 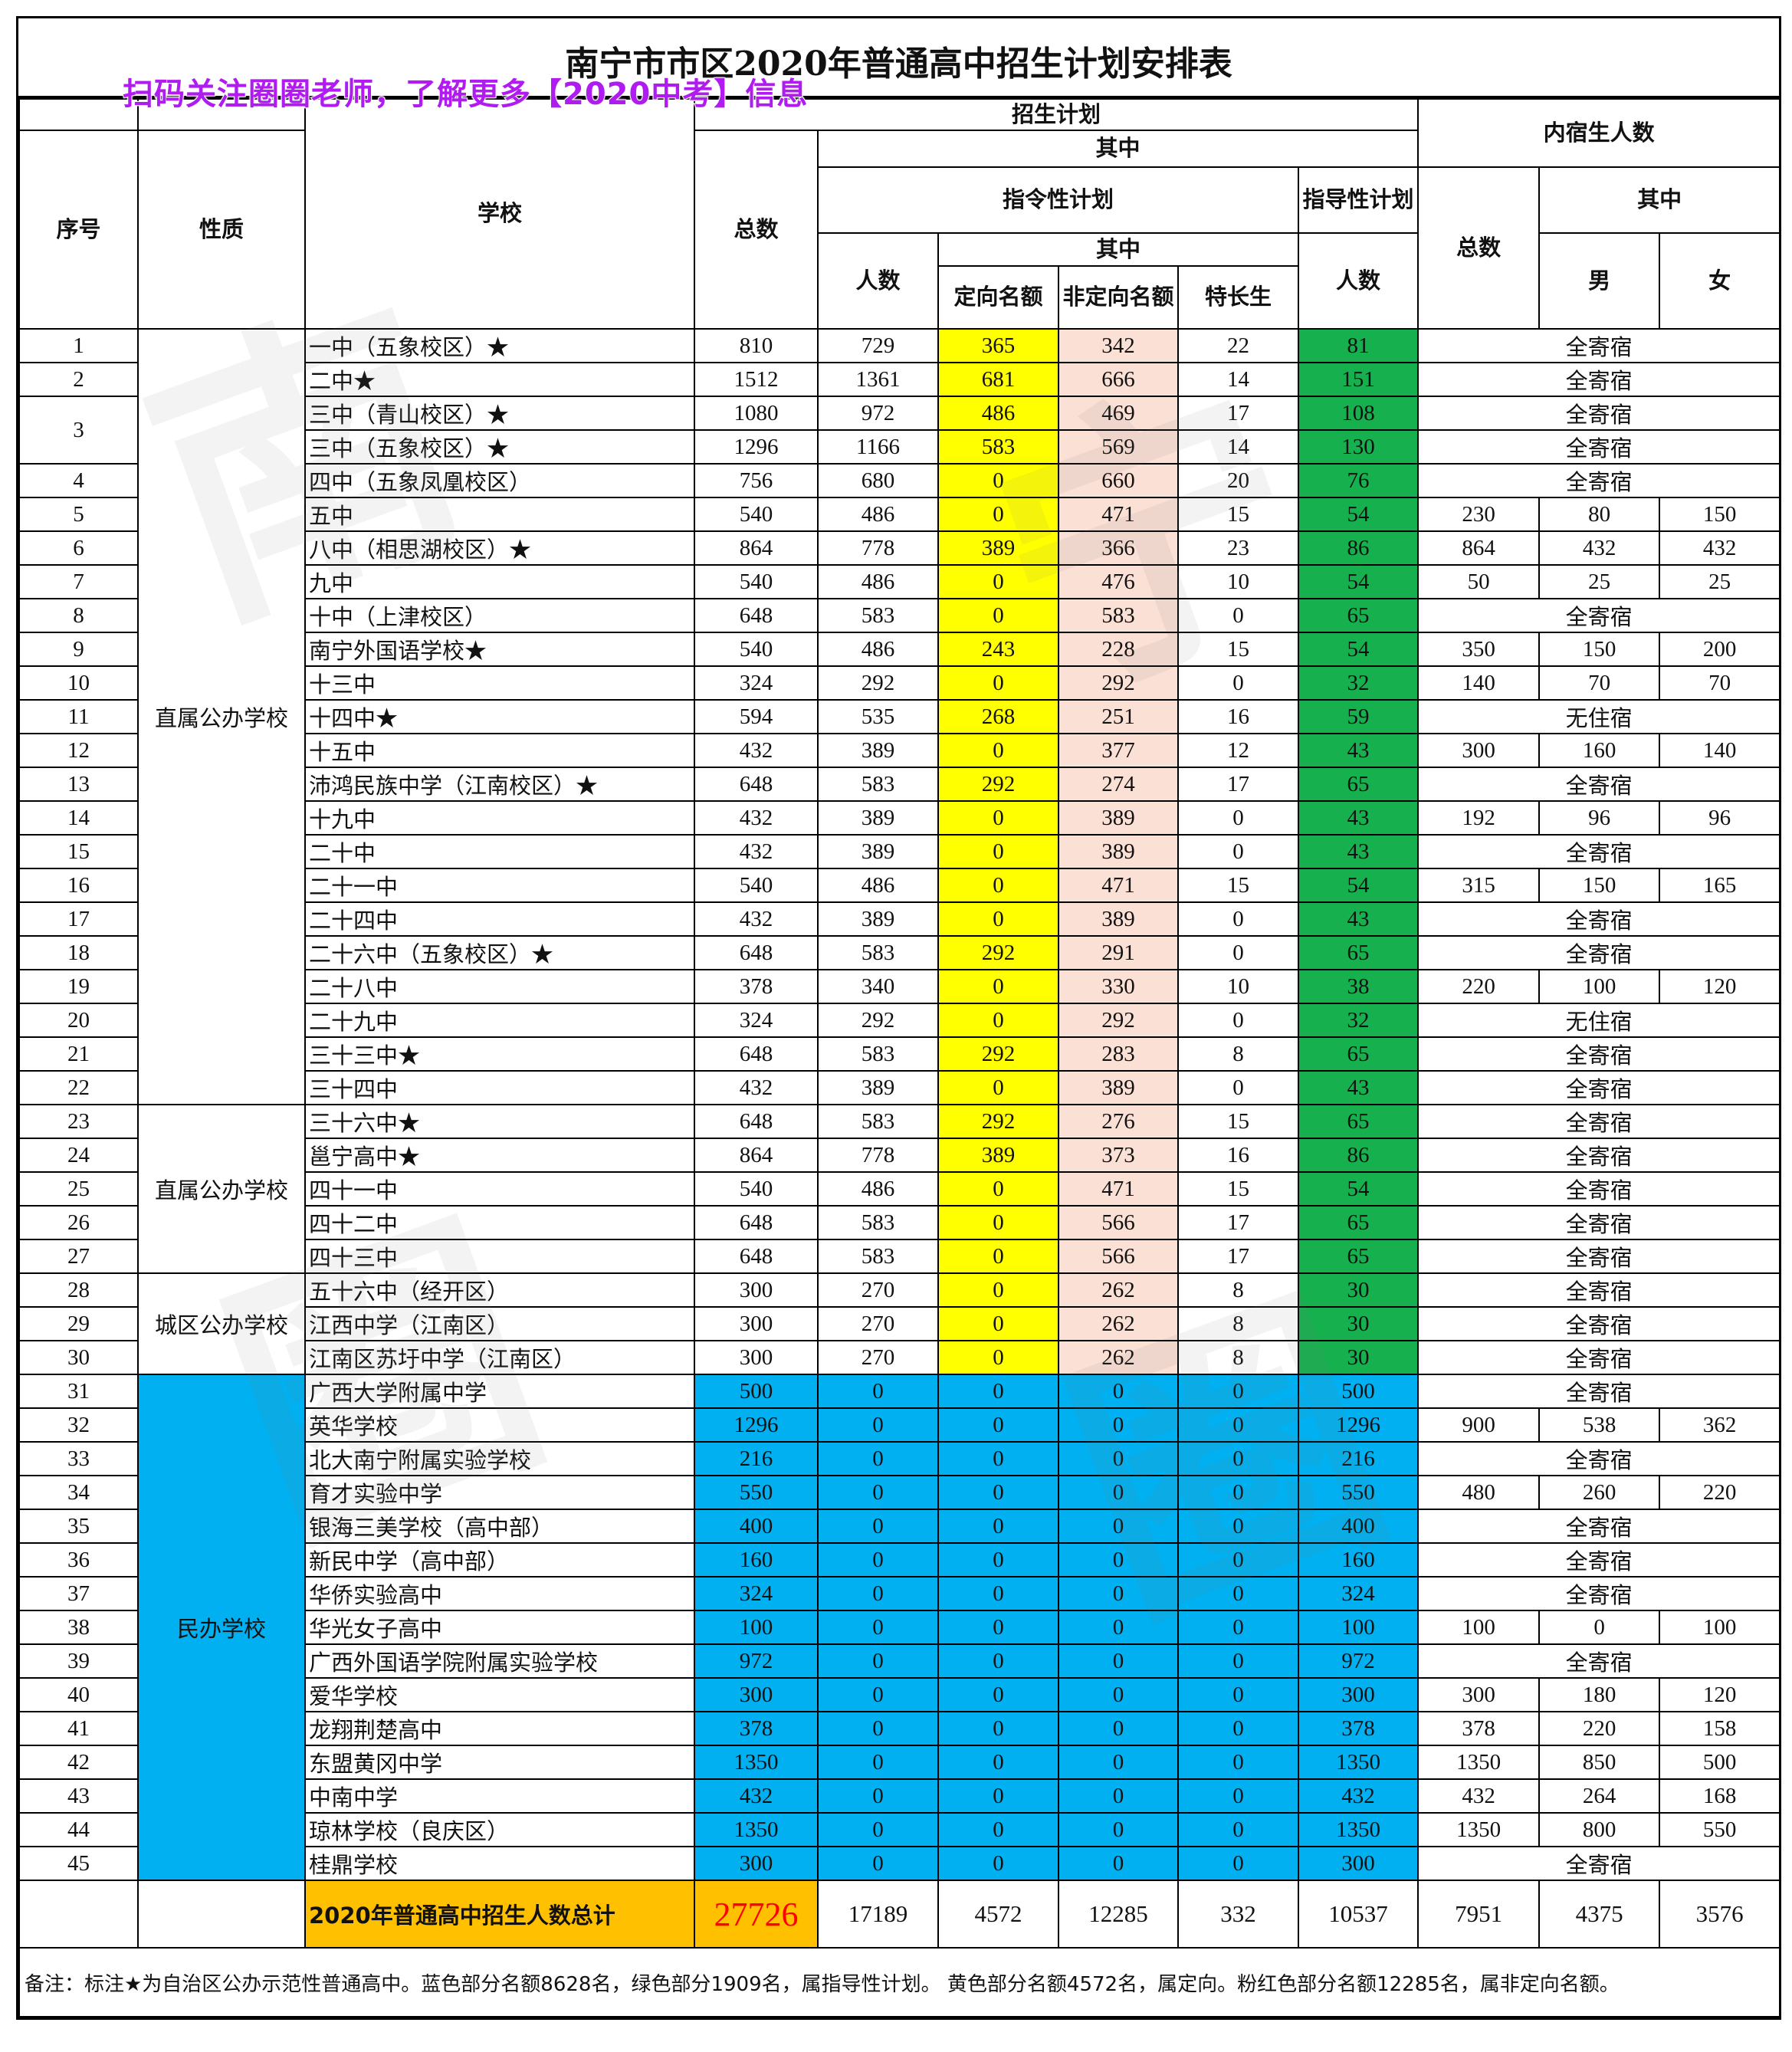 What do you see at coordinates (1599, 582) in the screenshot?
I see `boarding-male-cell: 25` at bounding box center [1599, 582].